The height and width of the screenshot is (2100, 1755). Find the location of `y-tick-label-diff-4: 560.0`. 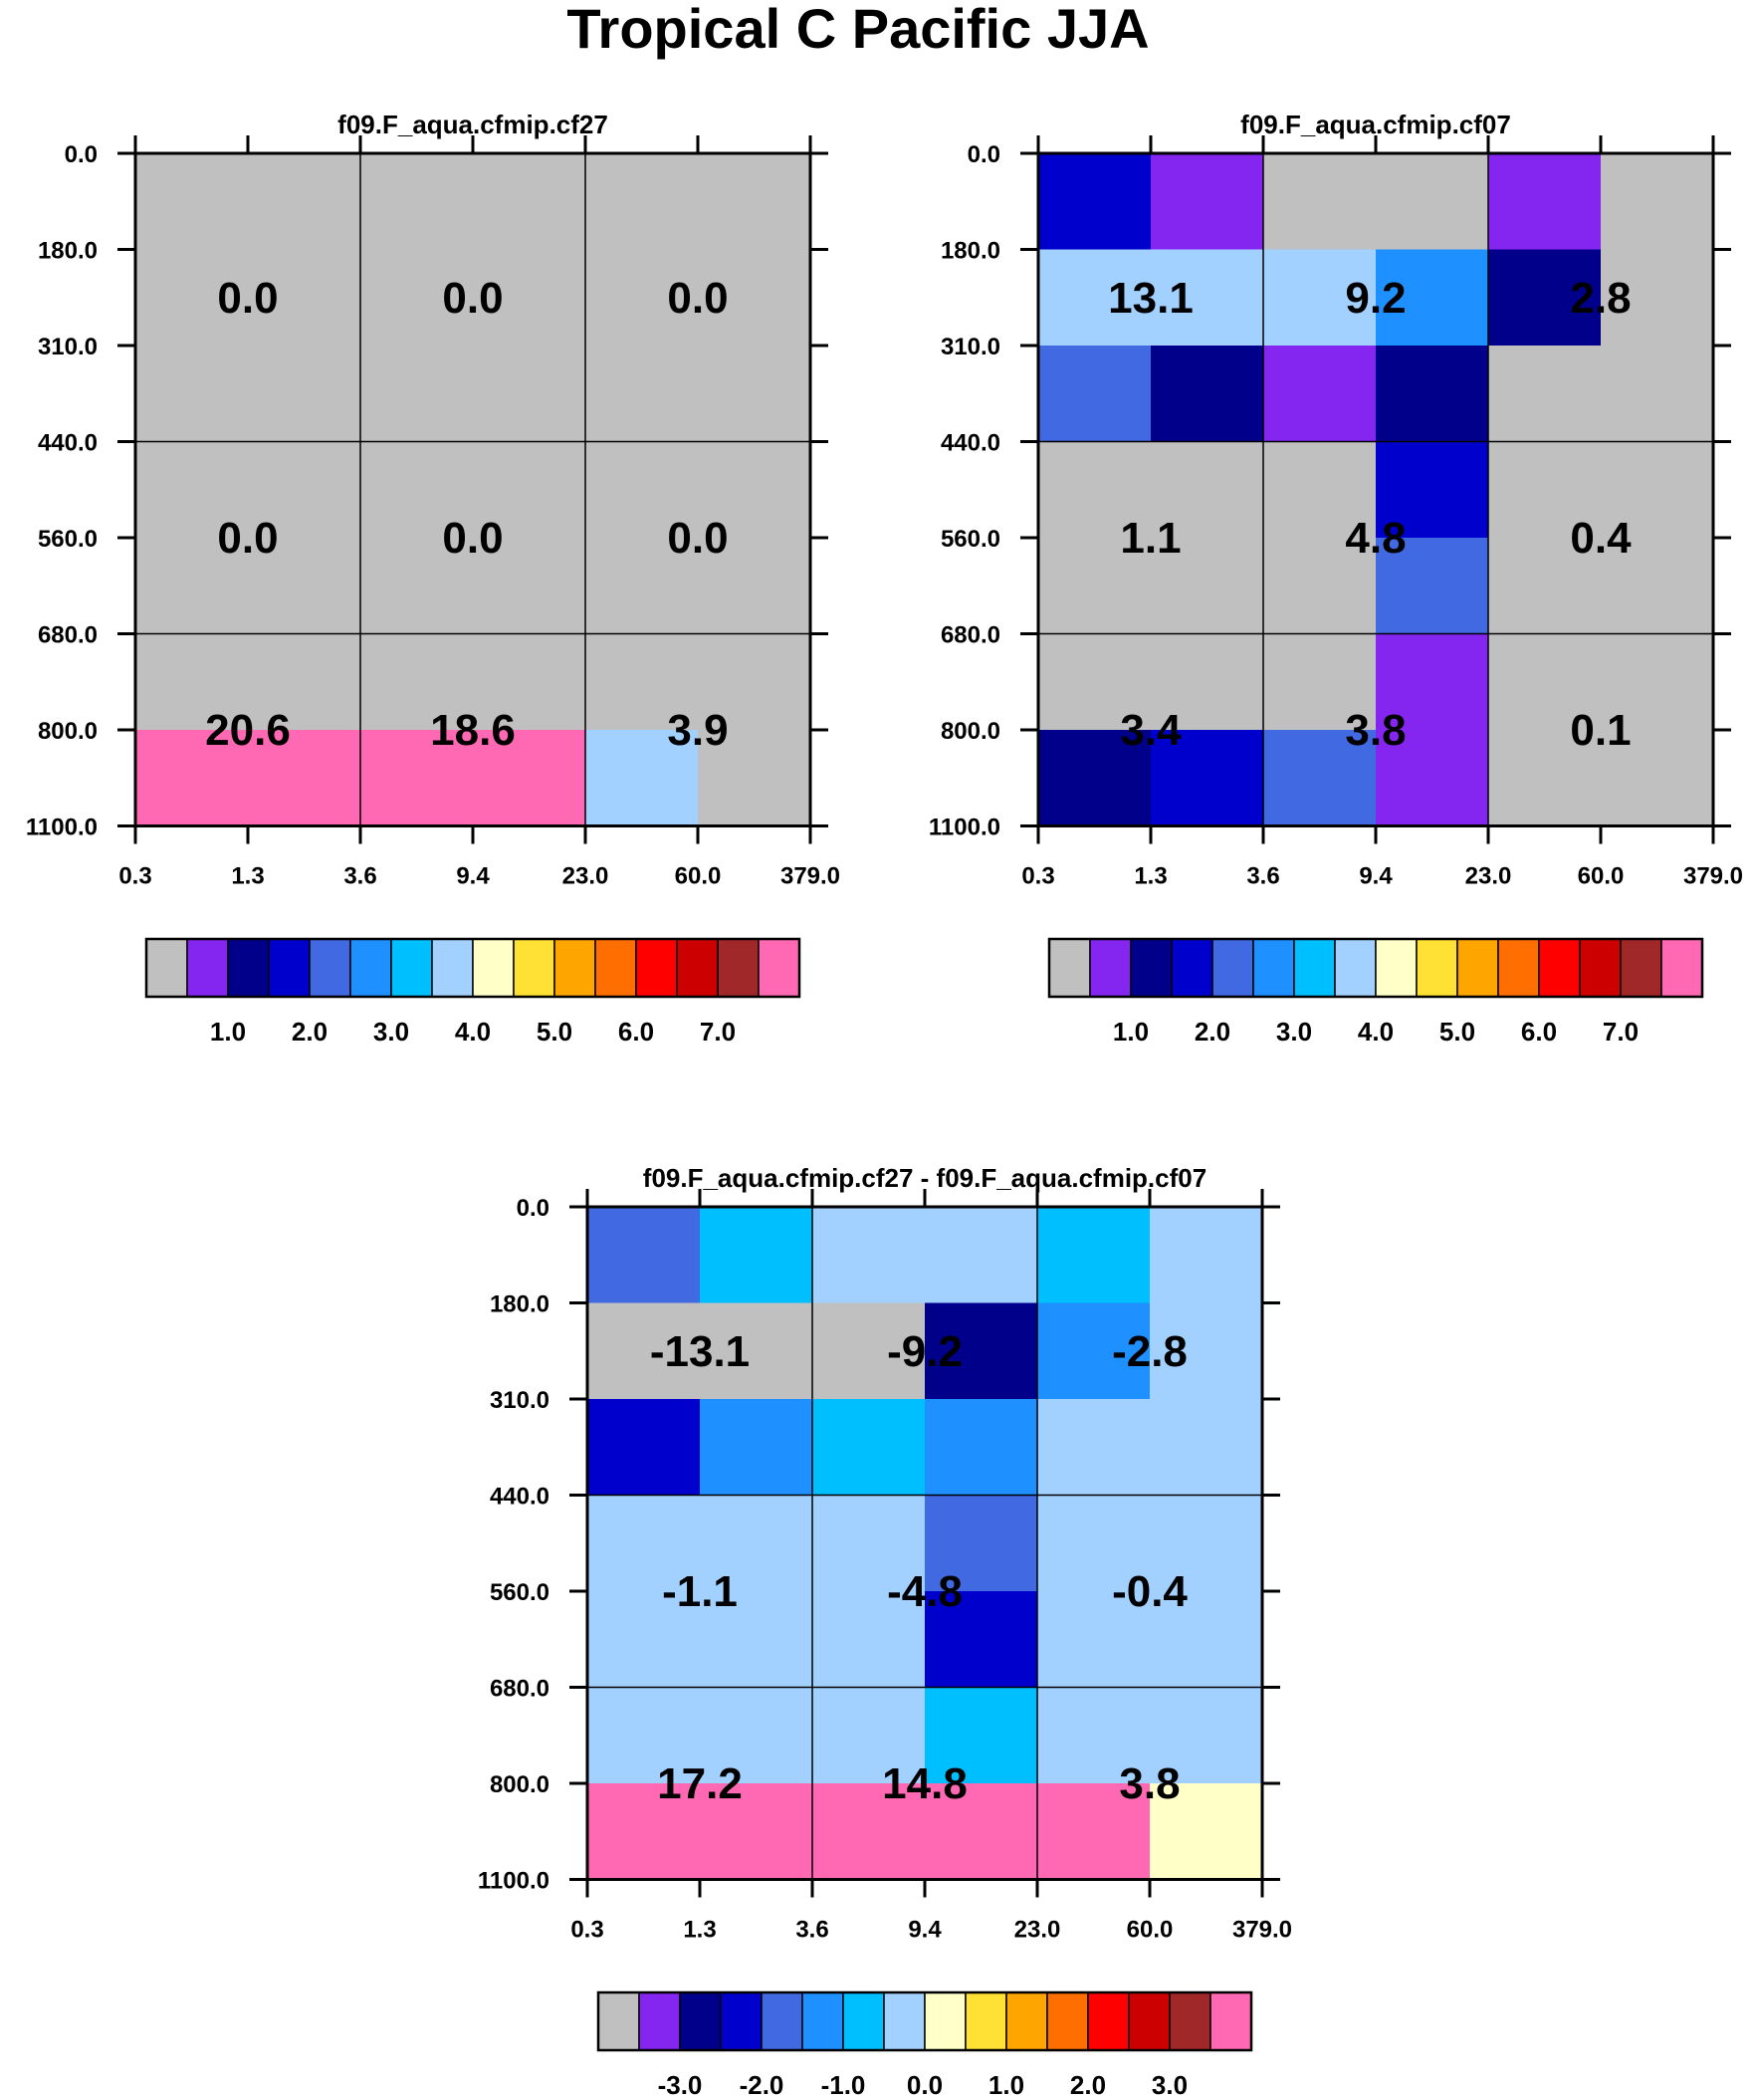

y-tick-label-diff-4: 560.0 is located at coordinates (519, 1592).